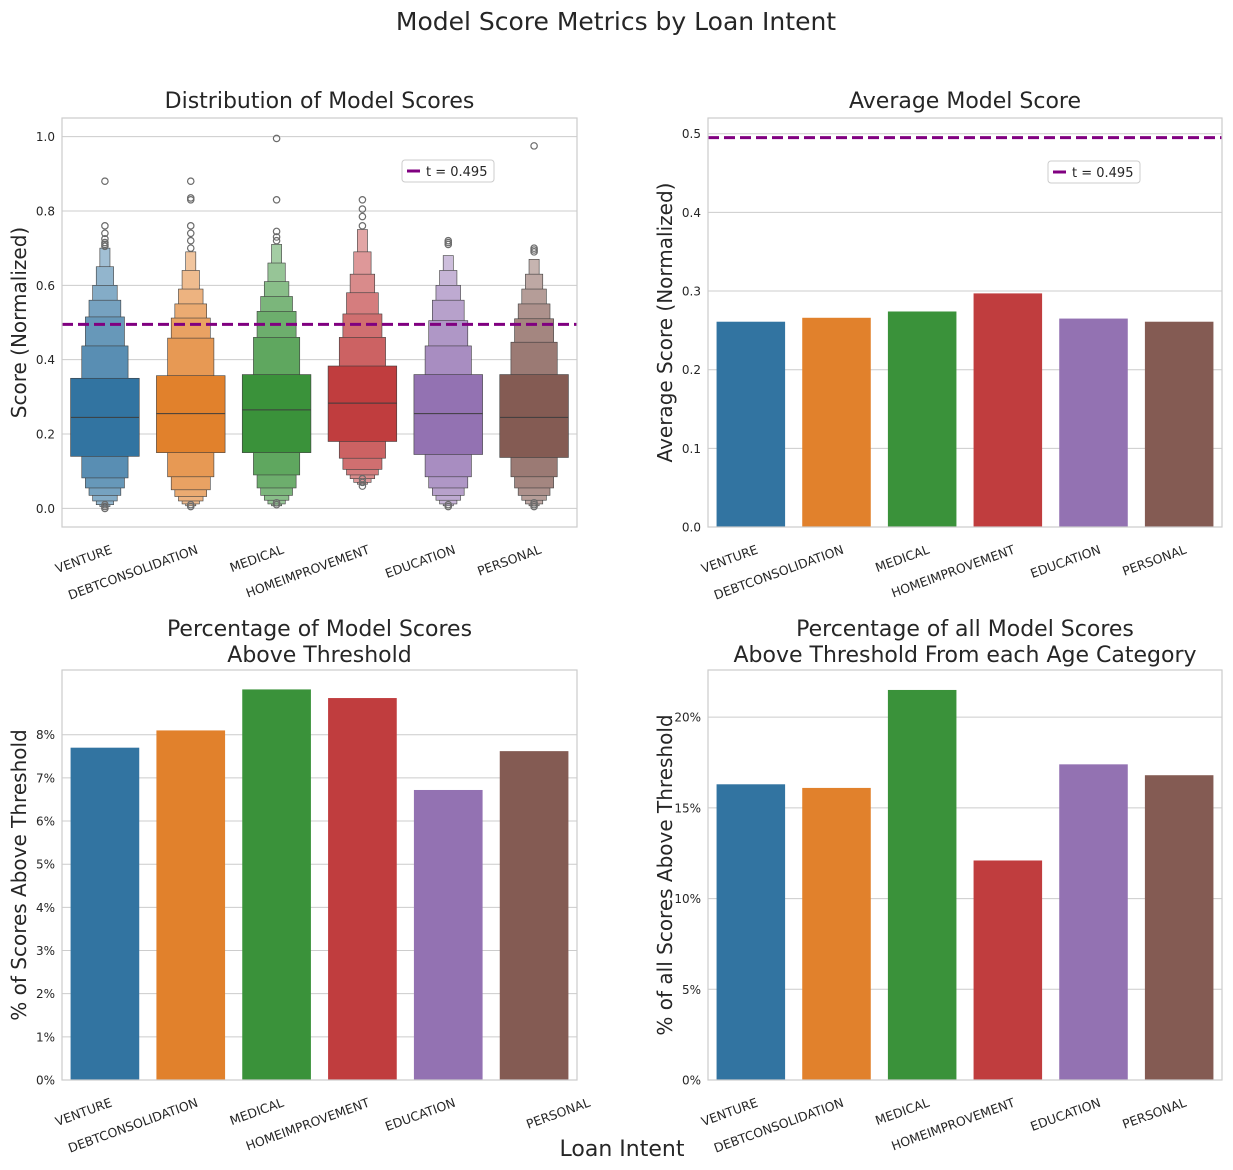 The width and height of the screenshot is (1233, 1170). Describe the element at coordinates (665, 874) in the screenshot. I see `y-axis-label: % of all Scores Above Threshold` at that location.